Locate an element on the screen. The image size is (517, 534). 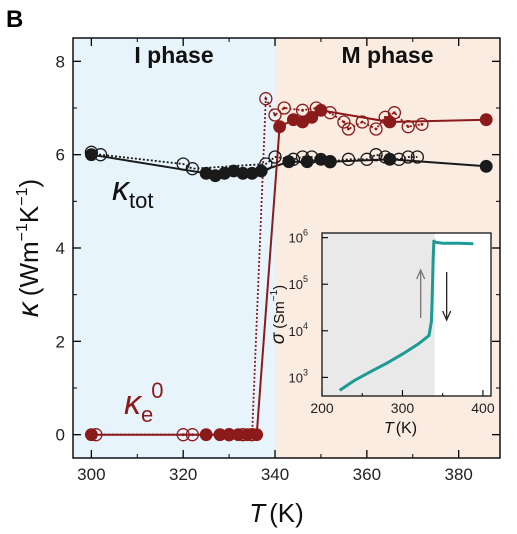
inset-y-axis-label: σ (Sm−1) is located at coordinates (278, 314).